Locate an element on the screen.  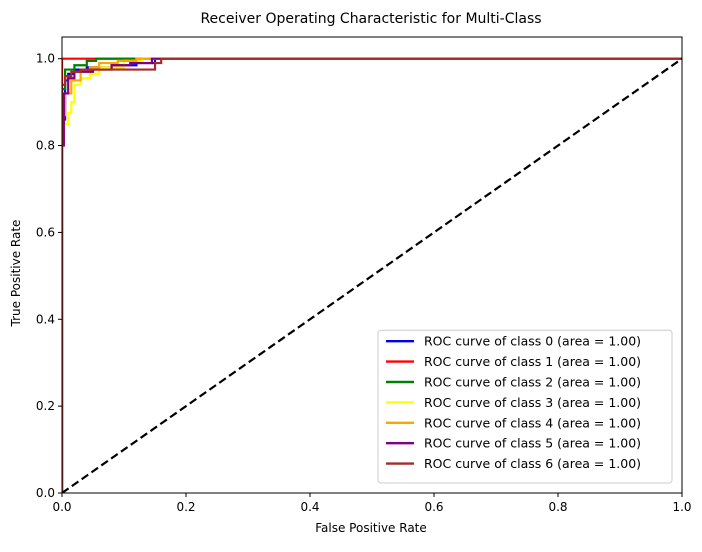
y-tick-label: 0.8 is located at coordinates (45, 146).